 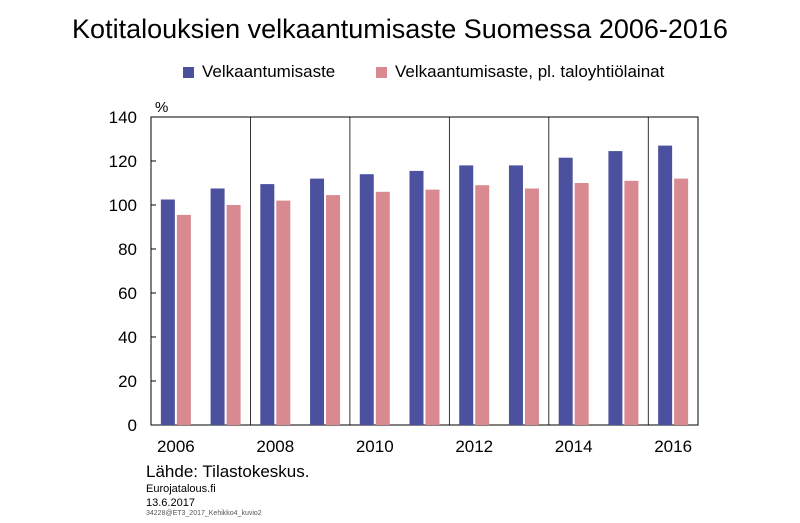 What do you see at coordinates (631, 302) in the screenshot?
I see `bar-ilman-taloyhtiolainoja-2015` at bounding box center [631, 302].